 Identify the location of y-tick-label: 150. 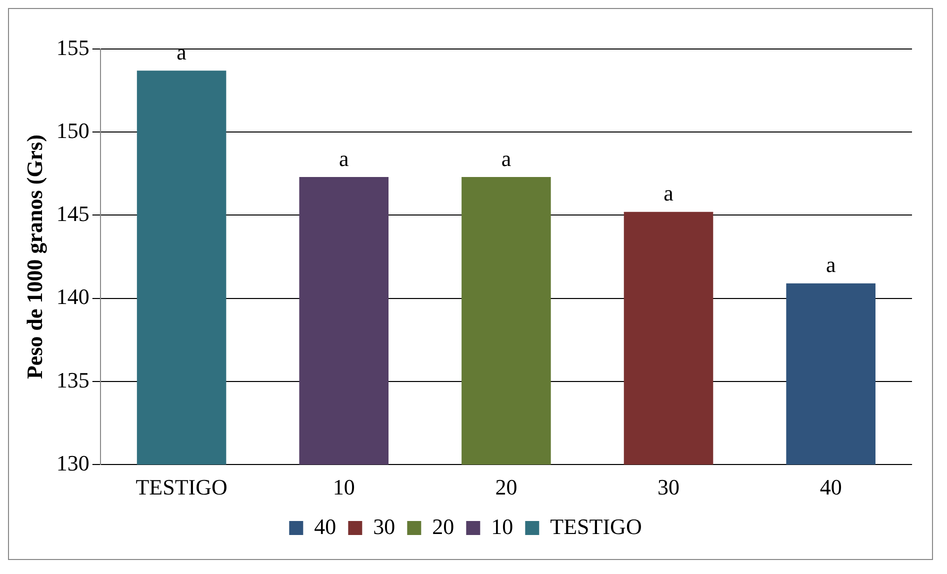
(73, 130).